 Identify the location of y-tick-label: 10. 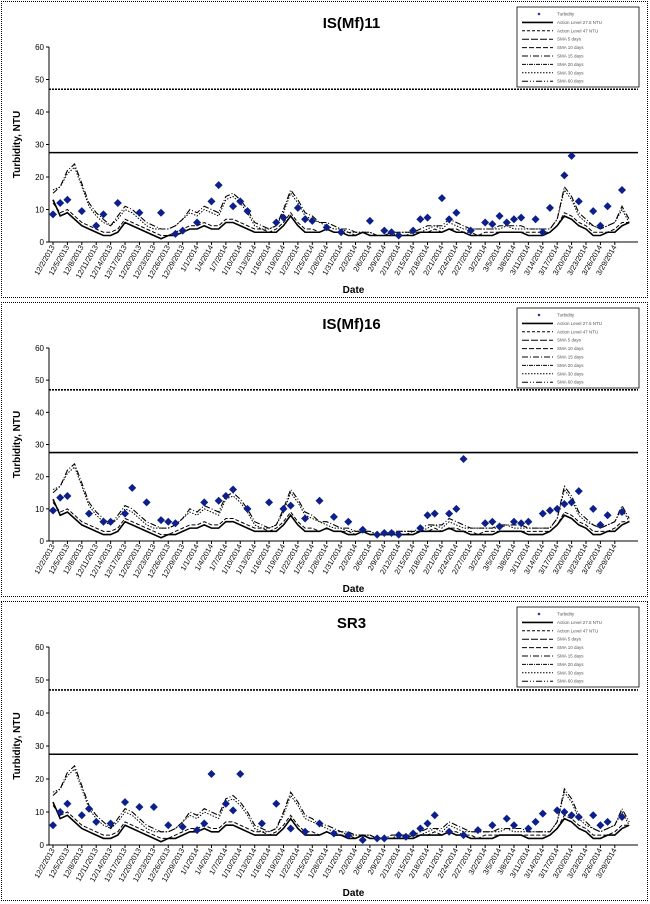
(39, 509).